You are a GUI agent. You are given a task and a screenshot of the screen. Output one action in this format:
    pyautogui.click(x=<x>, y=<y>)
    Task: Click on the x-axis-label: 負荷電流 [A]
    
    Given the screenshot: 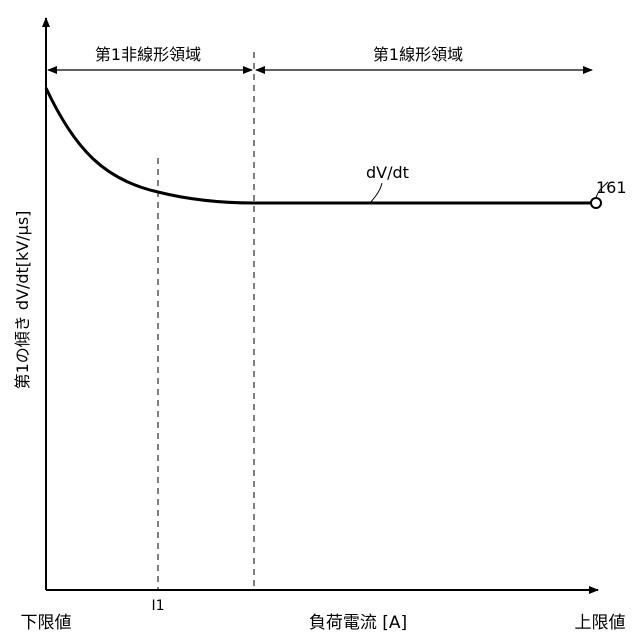 What is the action you would take?
    pyautogui.click(x=358, y=623)
    